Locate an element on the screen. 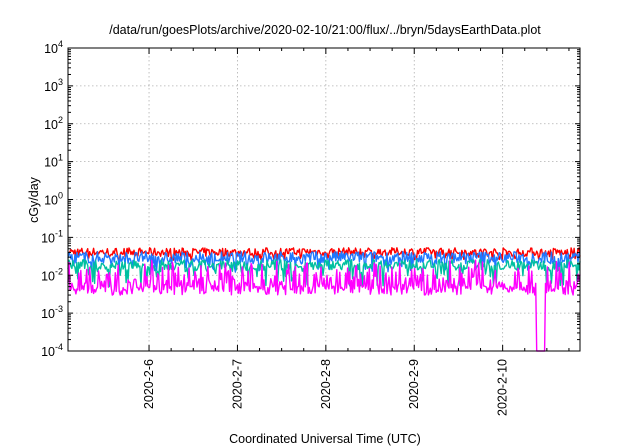 The width and height of the screenshot is (640, 448). y-tick-label: 10⁴ is located at coordinates (53, 47).